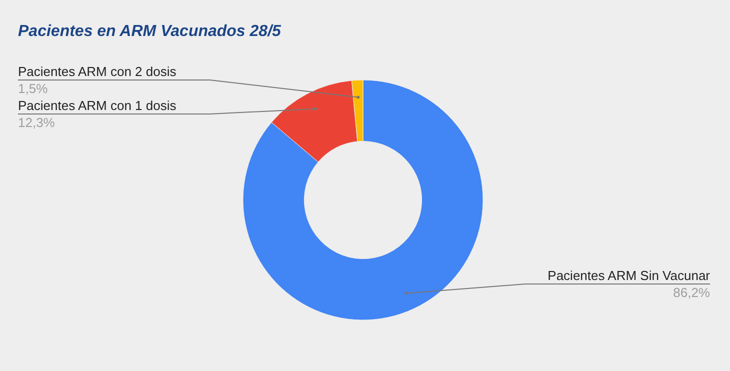  I want to click on slice-label: Pacientes ARM Sin Vacunar, so click(629, 275).